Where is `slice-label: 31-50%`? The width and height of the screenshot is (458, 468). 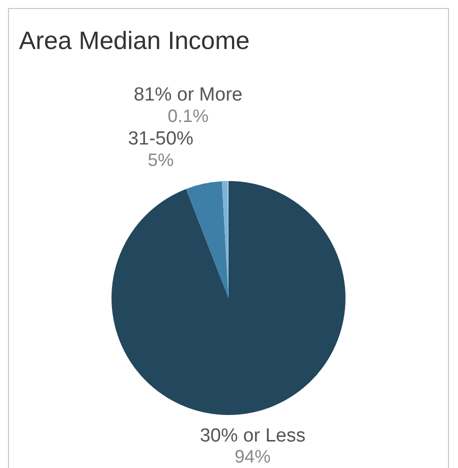 slice-label: 31-50% is located at coordinates (161, 139).